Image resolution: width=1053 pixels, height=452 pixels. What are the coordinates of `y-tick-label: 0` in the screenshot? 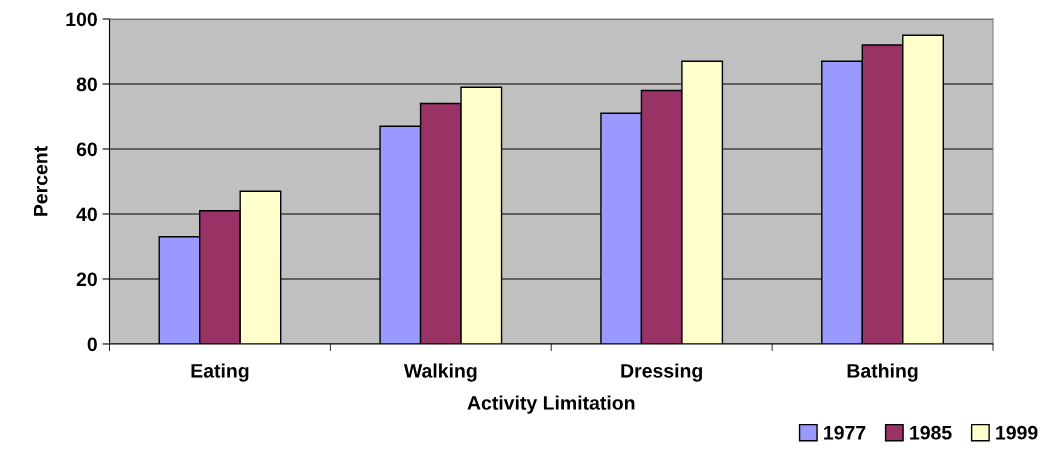 It's located at (92, 344).